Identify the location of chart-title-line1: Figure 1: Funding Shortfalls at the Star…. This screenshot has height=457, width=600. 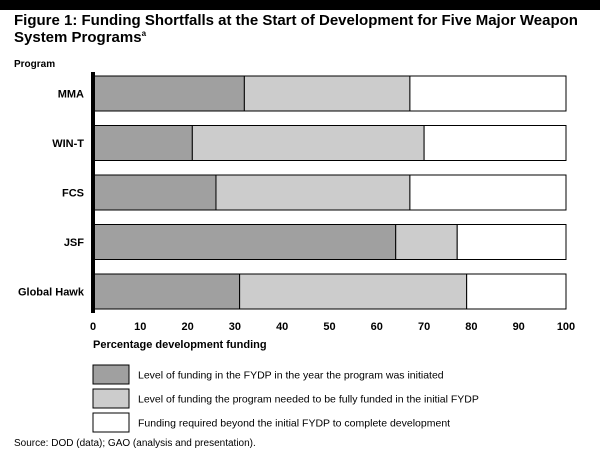
(296, 20).